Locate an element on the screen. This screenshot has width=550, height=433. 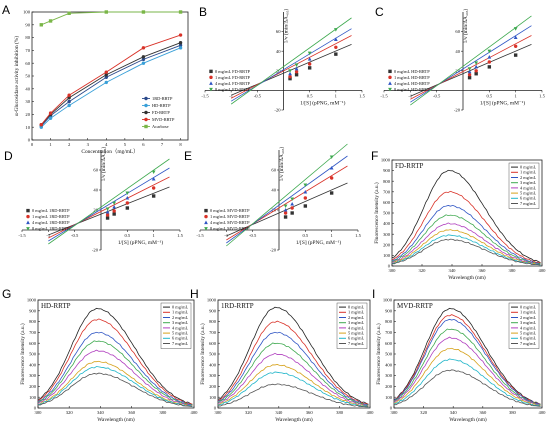
legend-entry: 8 mg/mL 1RD-RRTP is located at coordinates (51, 228).